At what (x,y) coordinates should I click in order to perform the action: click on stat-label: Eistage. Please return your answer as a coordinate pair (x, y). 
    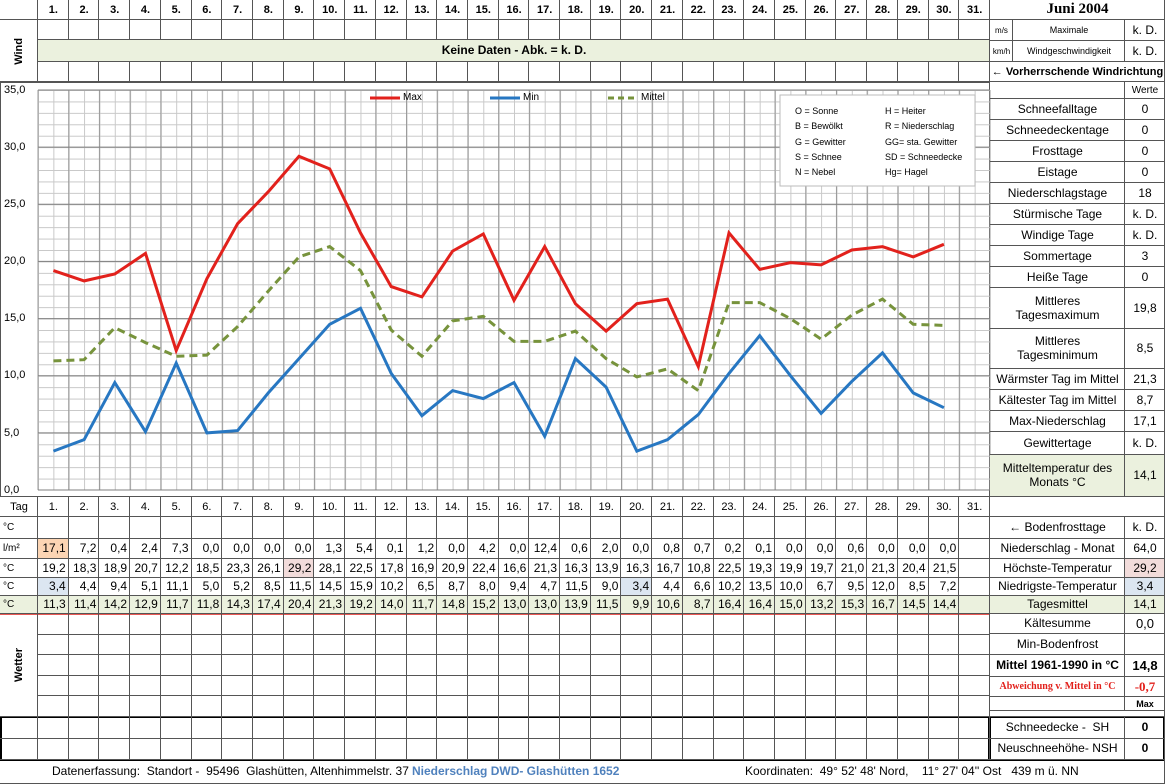
    Looking at the image, I should click on (1057, 172).